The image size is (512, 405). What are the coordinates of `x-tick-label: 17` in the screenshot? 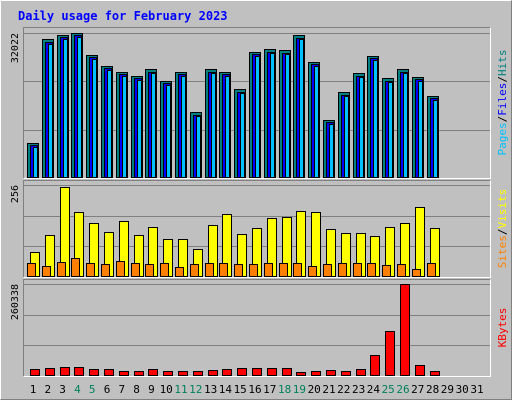 It's located at (269, 389).